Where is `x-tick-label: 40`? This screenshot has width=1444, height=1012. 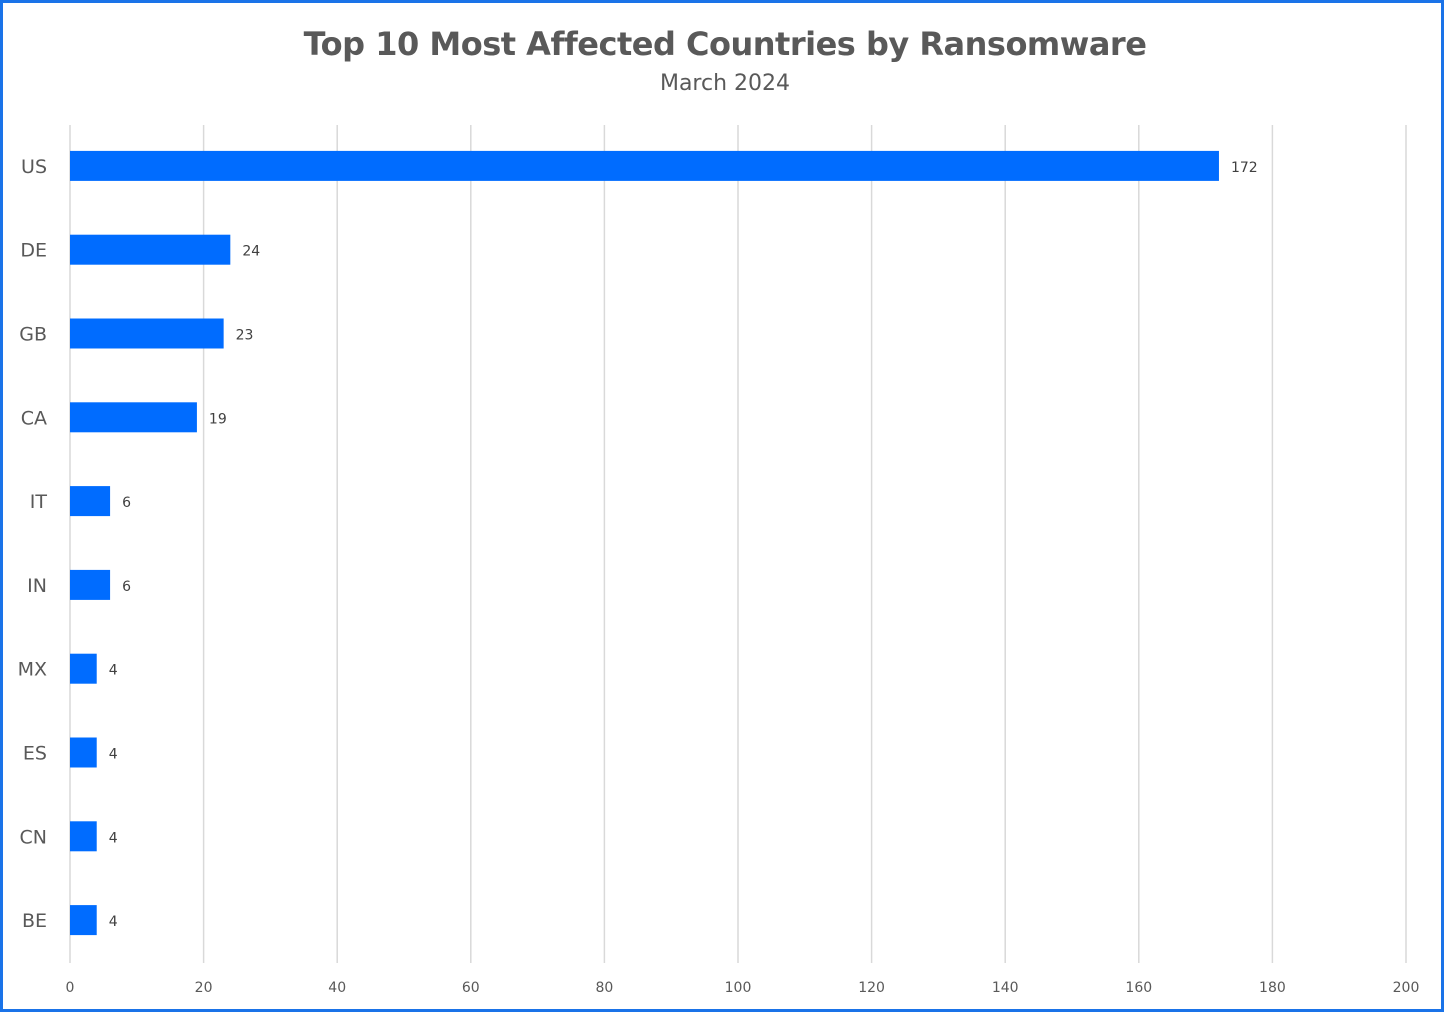
x-tick-label: 40 is located at coordinates (337, 988).